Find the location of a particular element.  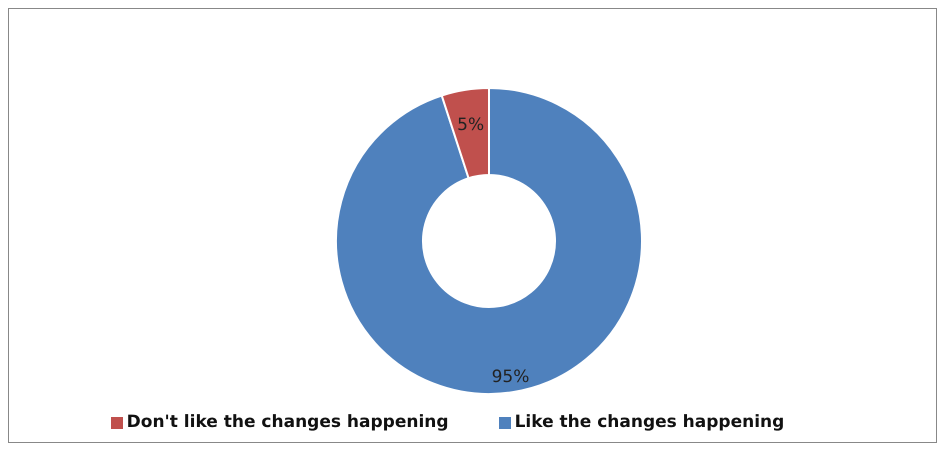

legend-label: Don't like the changes happening is located at coordinates (287, 422).